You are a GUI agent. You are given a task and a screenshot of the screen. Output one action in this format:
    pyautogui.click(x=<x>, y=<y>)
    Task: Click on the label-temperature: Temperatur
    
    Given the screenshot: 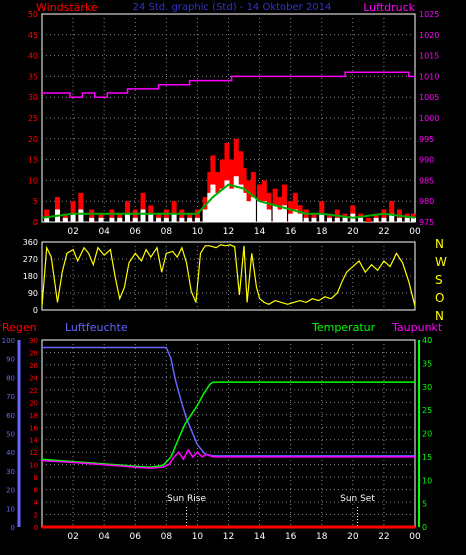 What is the action you would take?
    pyautogui.click(x=343, y=327)
    